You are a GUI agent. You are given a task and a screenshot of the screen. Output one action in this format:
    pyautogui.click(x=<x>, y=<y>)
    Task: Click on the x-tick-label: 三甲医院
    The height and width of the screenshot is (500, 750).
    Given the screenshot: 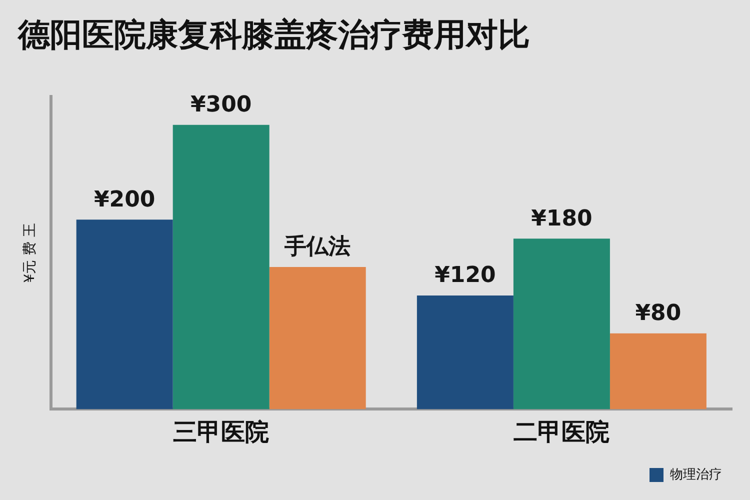 What is the action you would take?
    pyautogui.click(x=221, y=432)
    